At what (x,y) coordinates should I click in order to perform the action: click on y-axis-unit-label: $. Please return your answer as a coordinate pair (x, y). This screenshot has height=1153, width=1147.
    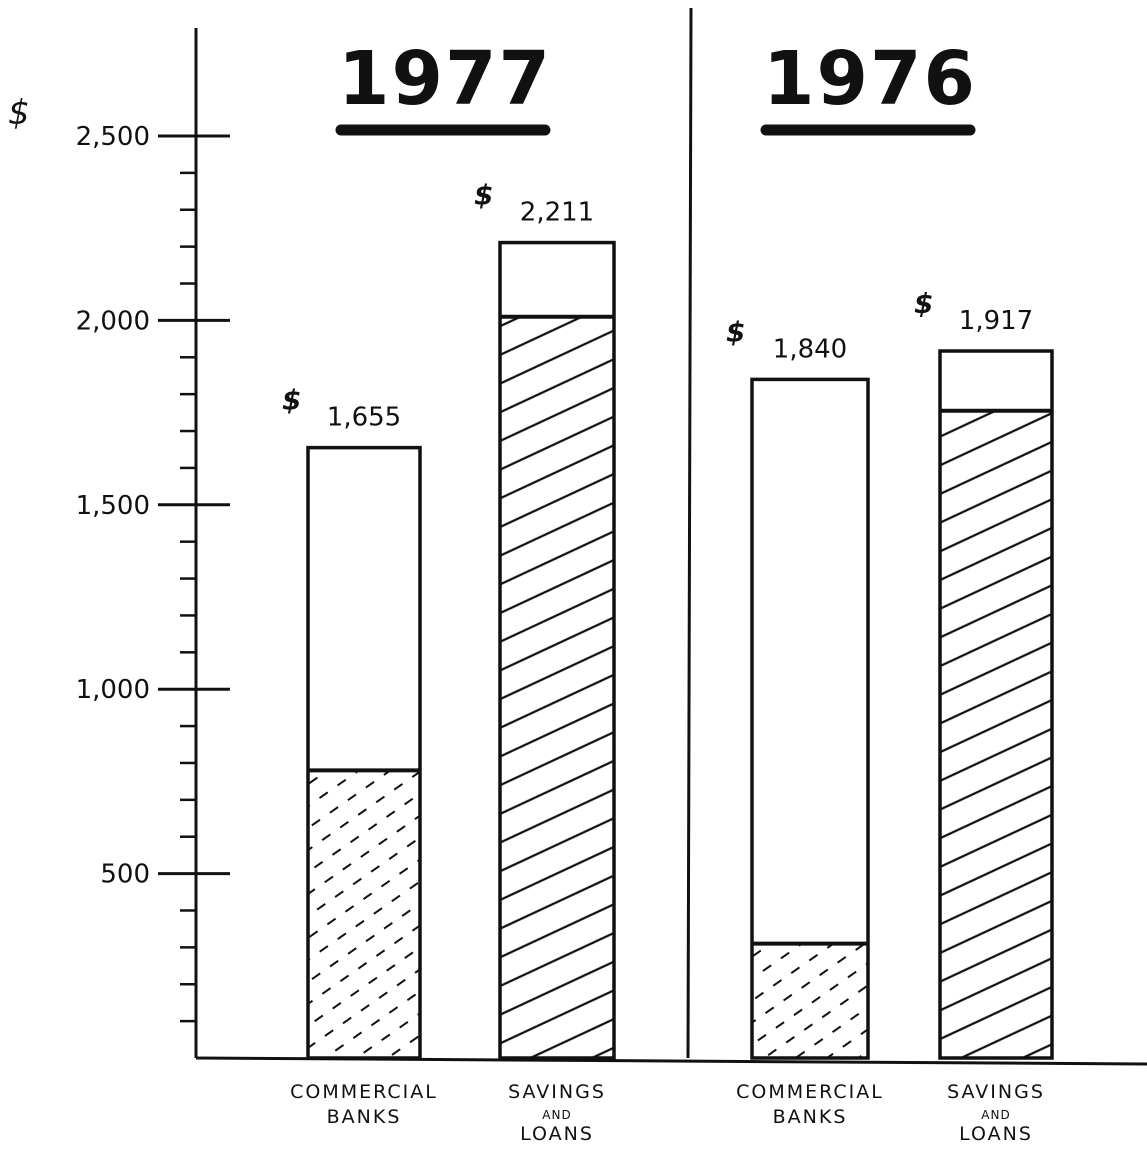
    Looking at the image, I should click on (19, 113).